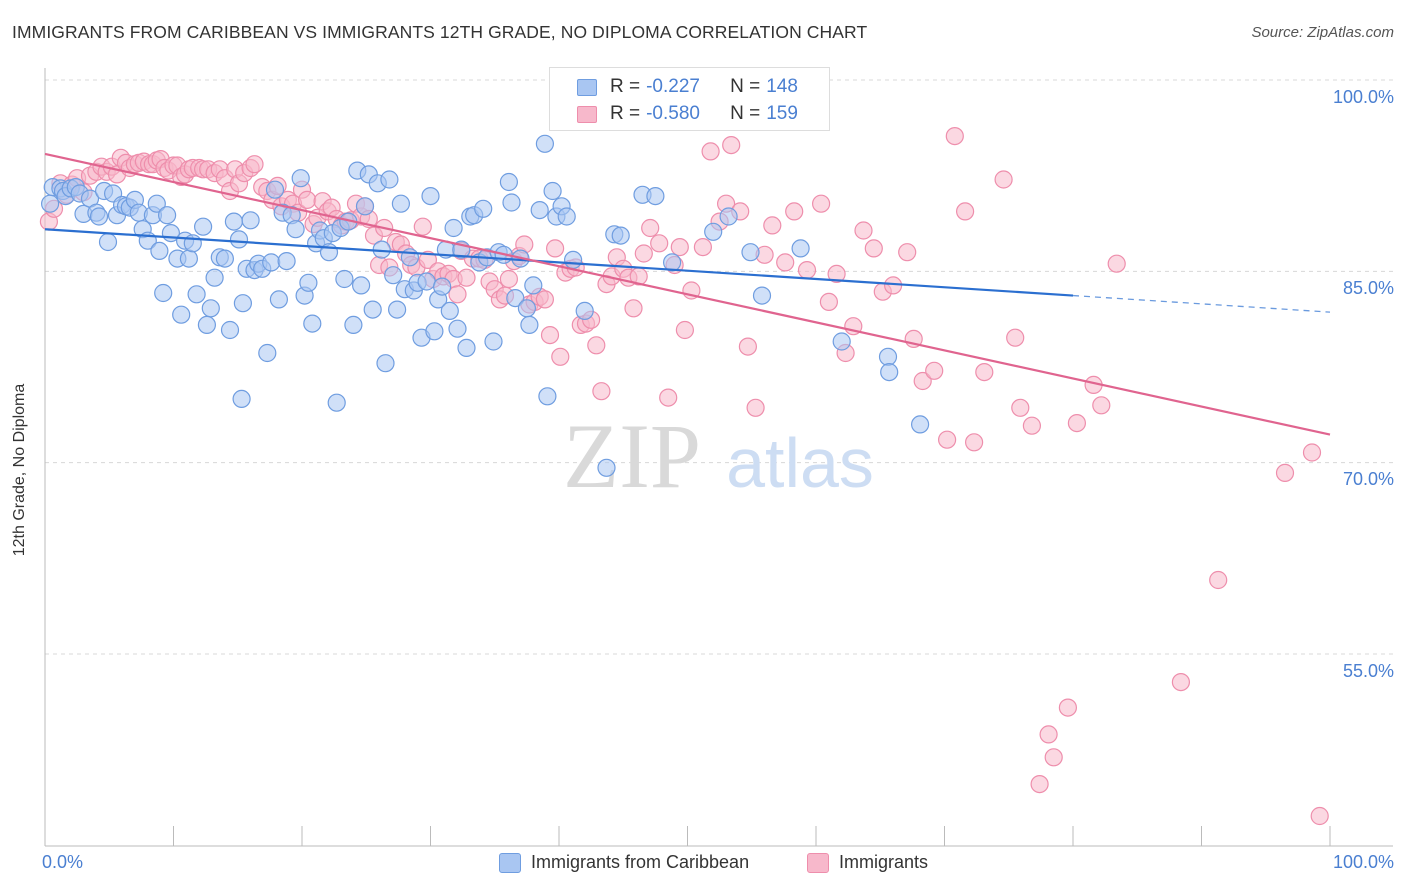  Describe the element at coordinates (884, 862) in the screenshot. I see `legend-label-immigrants: Immigrants` at that location.